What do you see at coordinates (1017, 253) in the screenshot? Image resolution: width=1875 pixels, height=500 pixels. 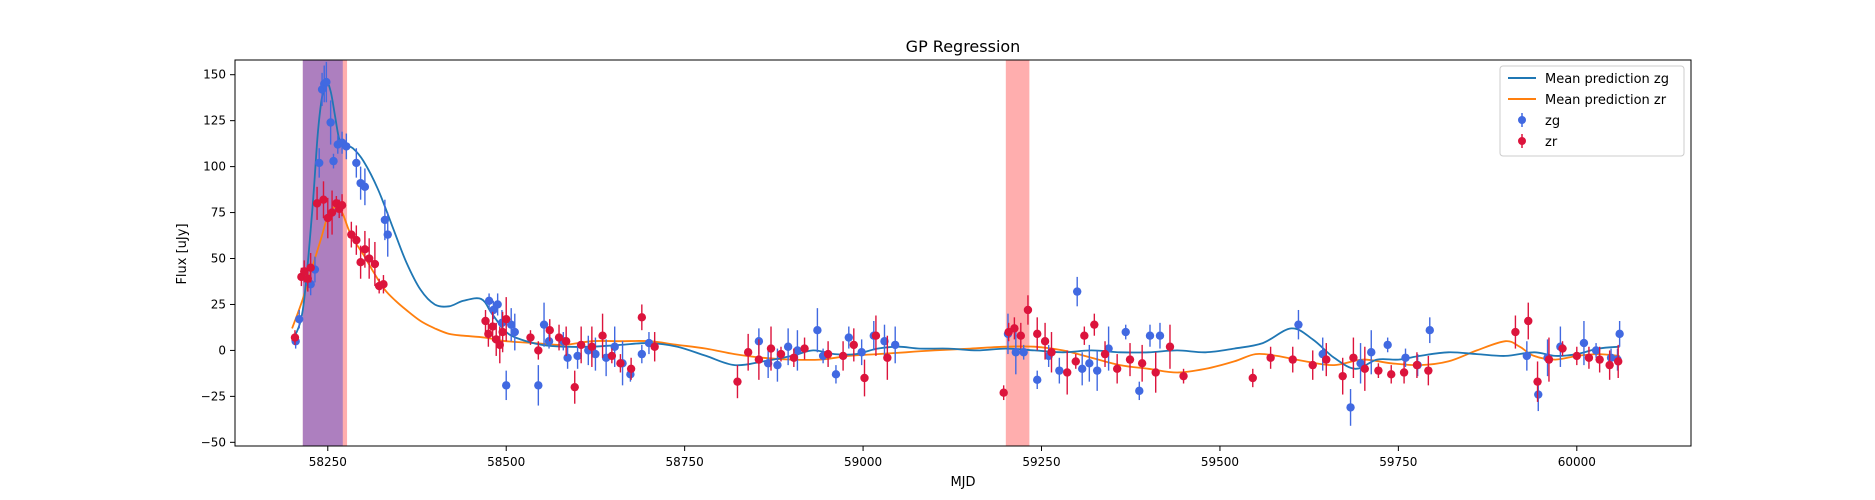 I see `shaded-region-zr` at bounding box center [1017, 253].